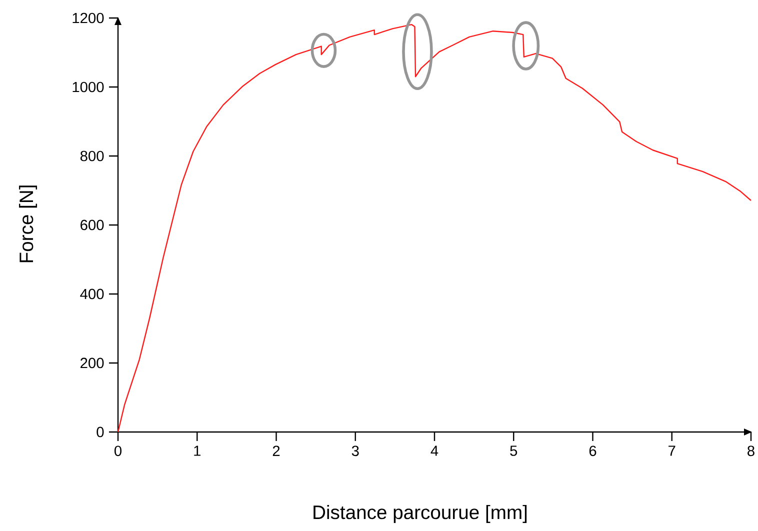 This screenshot has width=758, height=531. I want to click on y-tick-label: 1200, so click(88, 18).